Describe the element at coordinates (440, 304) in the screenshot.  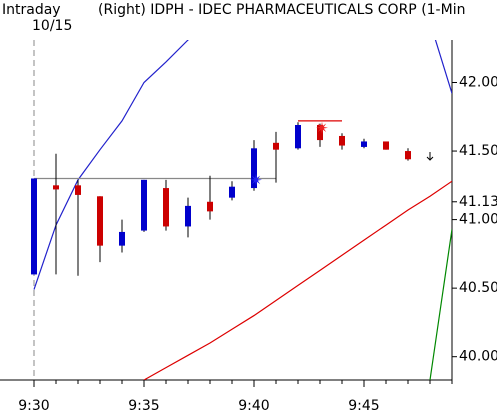
I see `indicator-line` at that location.